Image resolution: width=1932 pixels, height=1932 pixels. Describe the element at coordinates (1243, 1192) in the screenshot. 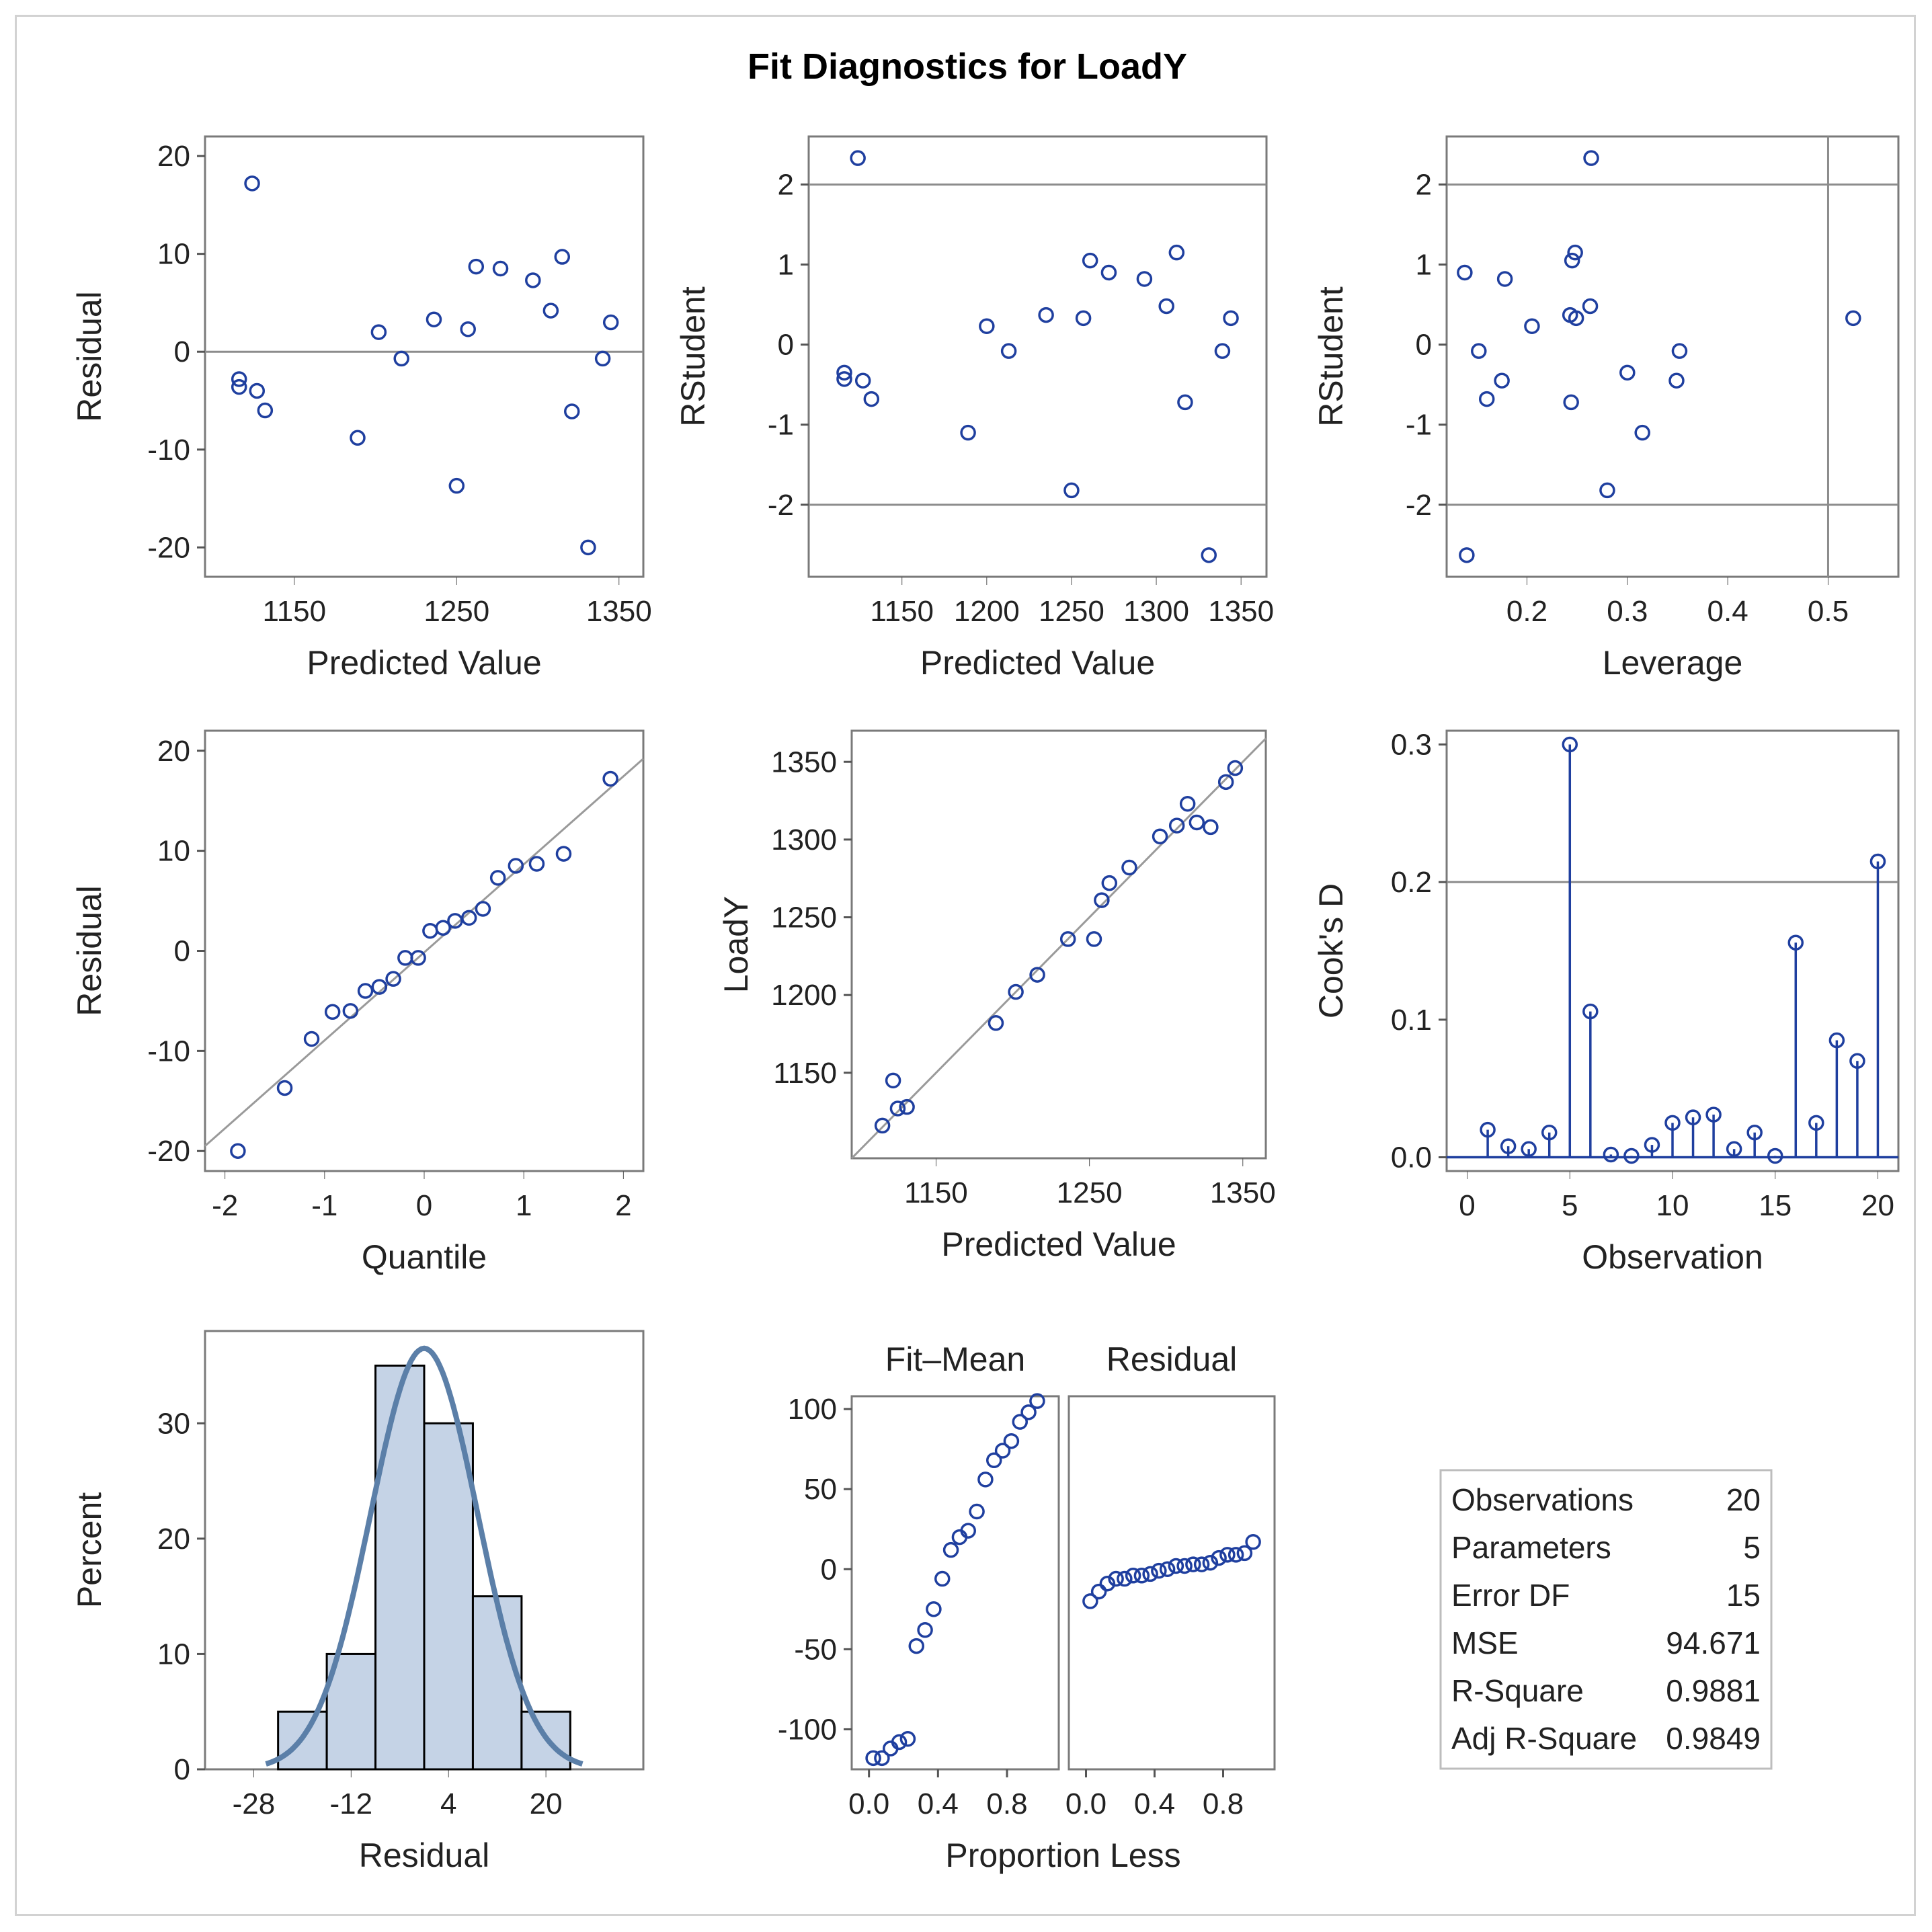

I see `x-tick-label: 1350` at that location.